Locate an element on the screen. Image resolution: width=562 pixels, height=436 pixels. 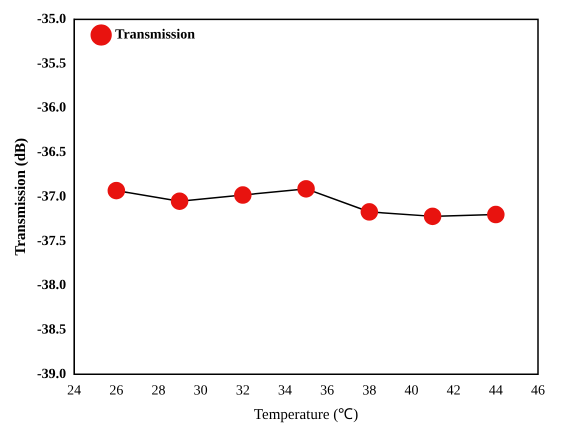
x-tick-label: 32 is located at coordinates (243, 390).